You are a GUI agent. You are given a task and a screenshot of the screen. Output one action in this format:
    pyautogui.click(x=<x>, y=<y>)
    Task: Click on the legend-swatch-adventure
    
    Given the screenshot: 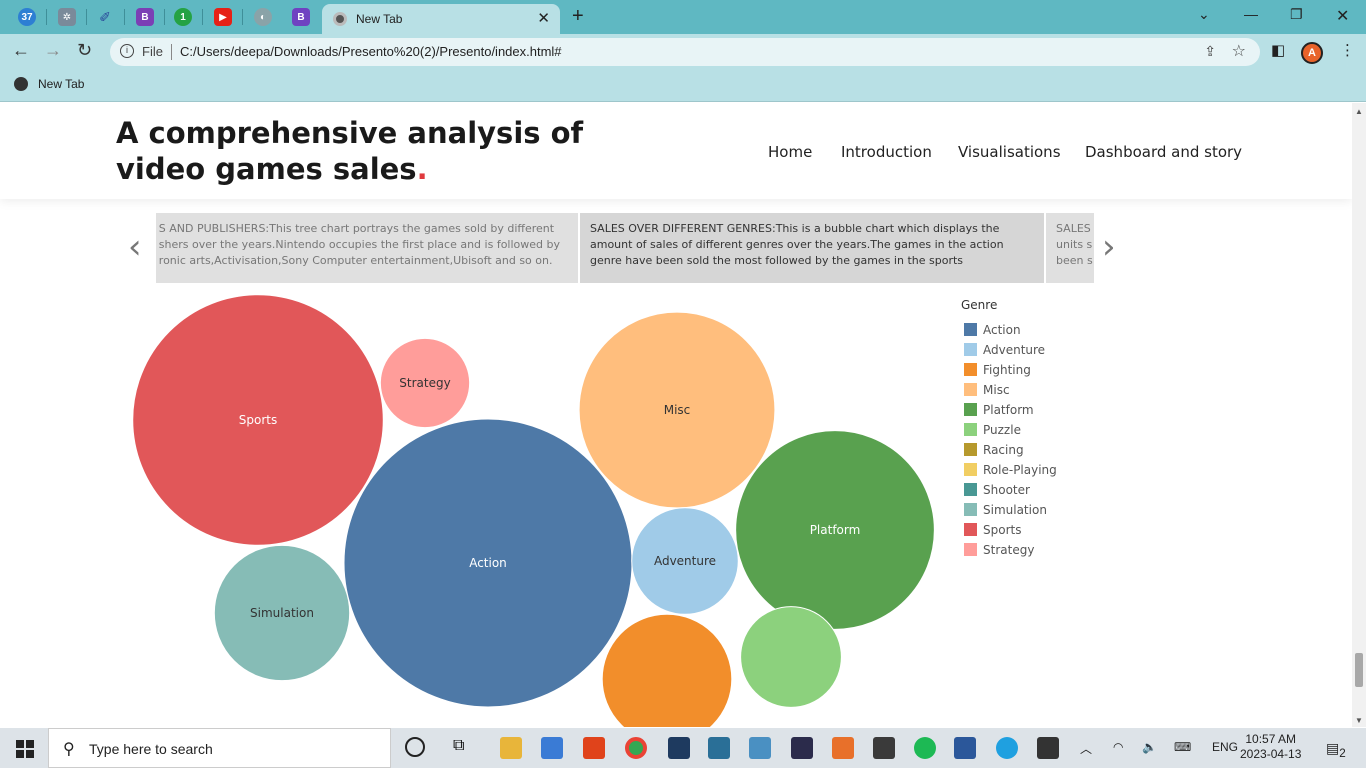 What is the action you would take?
    pyautogui.click(x=970, y=349)
    